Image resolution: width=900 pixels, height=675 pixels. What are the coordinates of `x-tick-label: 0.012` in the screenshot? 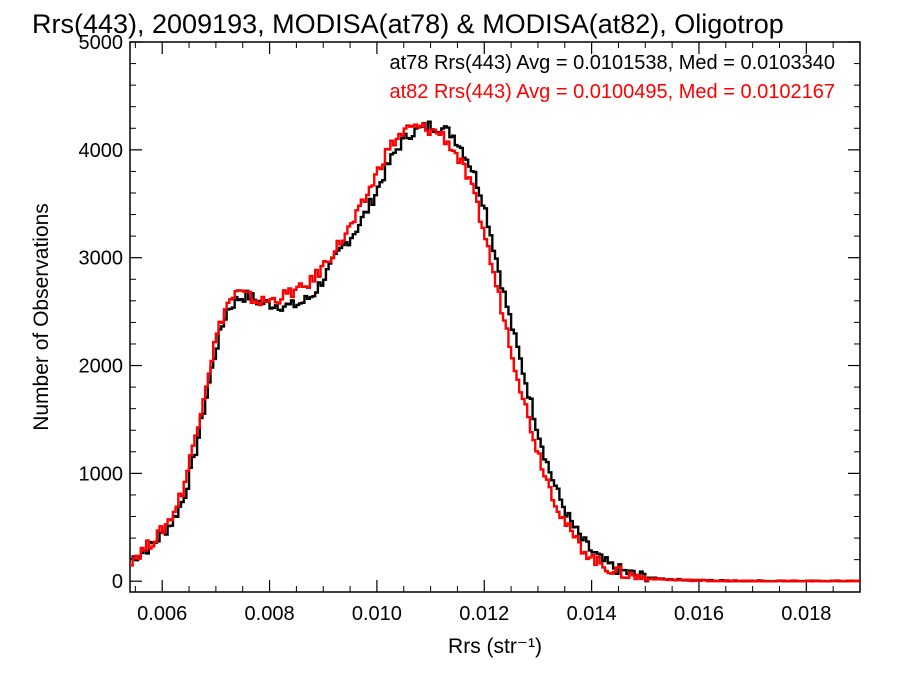 It's located at (484, 614).